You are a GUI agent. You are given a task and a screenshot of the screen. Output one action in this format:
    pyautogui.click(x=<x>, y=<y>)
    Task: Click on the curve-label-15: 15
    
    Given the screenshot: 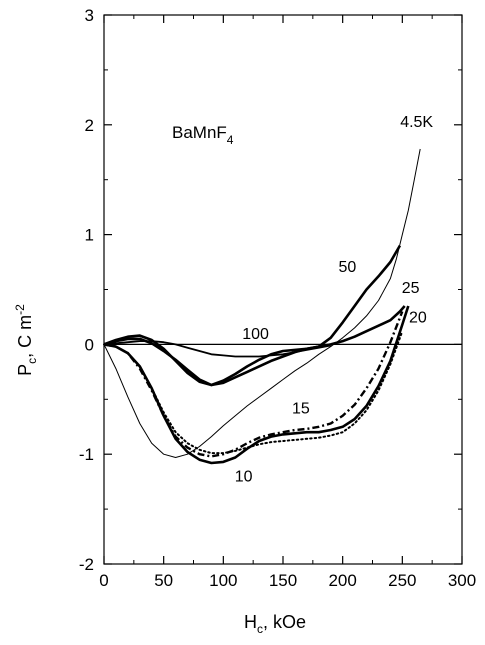 What is the action you would take?
    pyautogui.click(x=301, y=409)
    